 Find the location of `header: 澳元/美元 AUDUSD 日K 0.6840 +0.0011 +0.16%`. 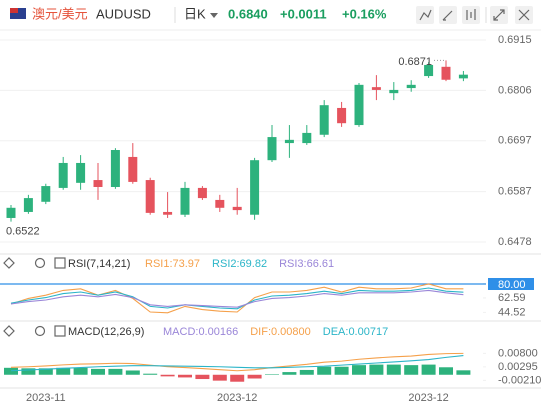

header: 澳元/美元 AUDUSD 日K 0.6840 +0.0011 +0.16% is located at coordinates (271, 15).